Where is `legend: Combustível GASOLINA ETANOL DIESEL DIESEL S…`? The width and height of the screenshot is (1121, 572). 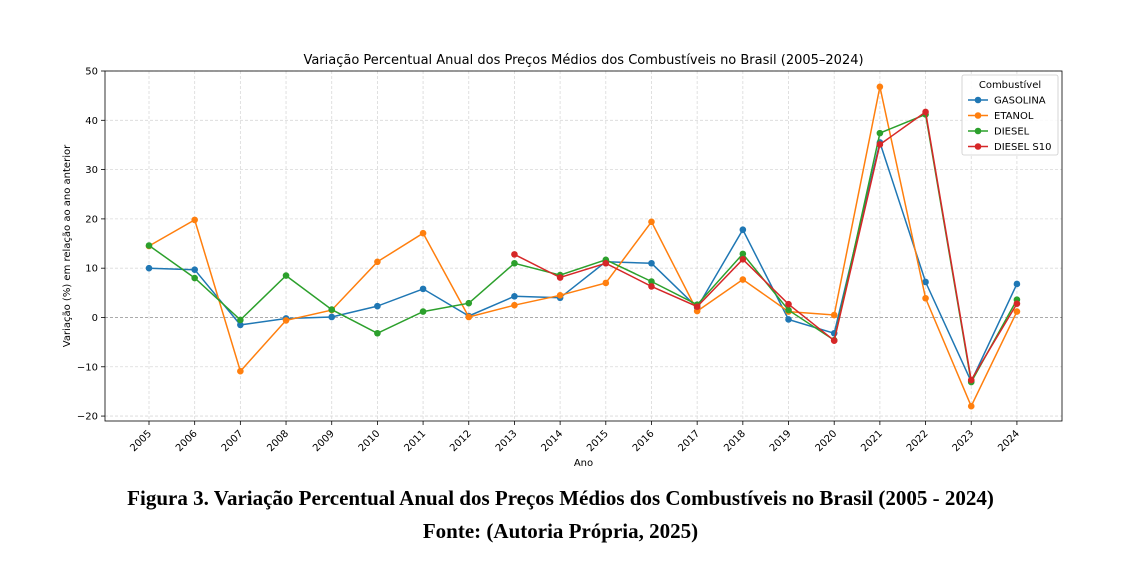 legend: Combustível GASOLINA ETANOL DIESEL DIESEL S… is located at coordinates (1010, 115).